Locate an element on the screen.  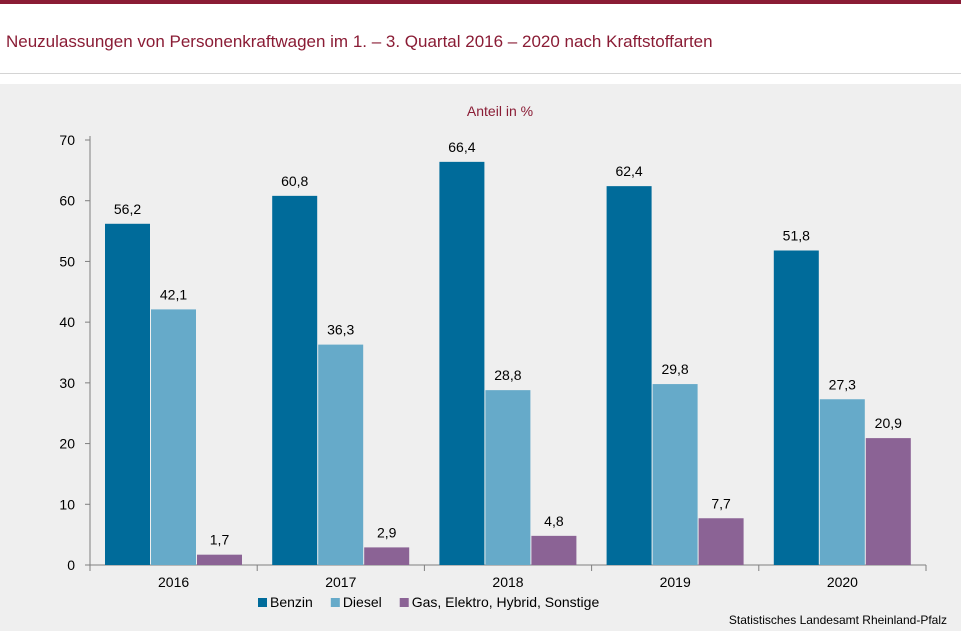
bar-benzin-2018 is located at coordinates (462, 363).